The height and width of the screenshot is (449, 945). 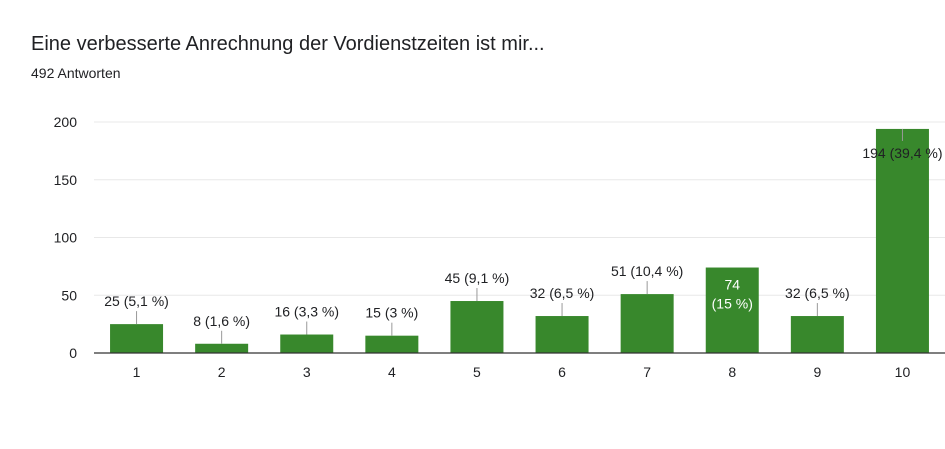 What do you see at coordinates (76, 73) in the screenshot?
I see `response-count: 492 Antworten` at bounding box center [76, 73].